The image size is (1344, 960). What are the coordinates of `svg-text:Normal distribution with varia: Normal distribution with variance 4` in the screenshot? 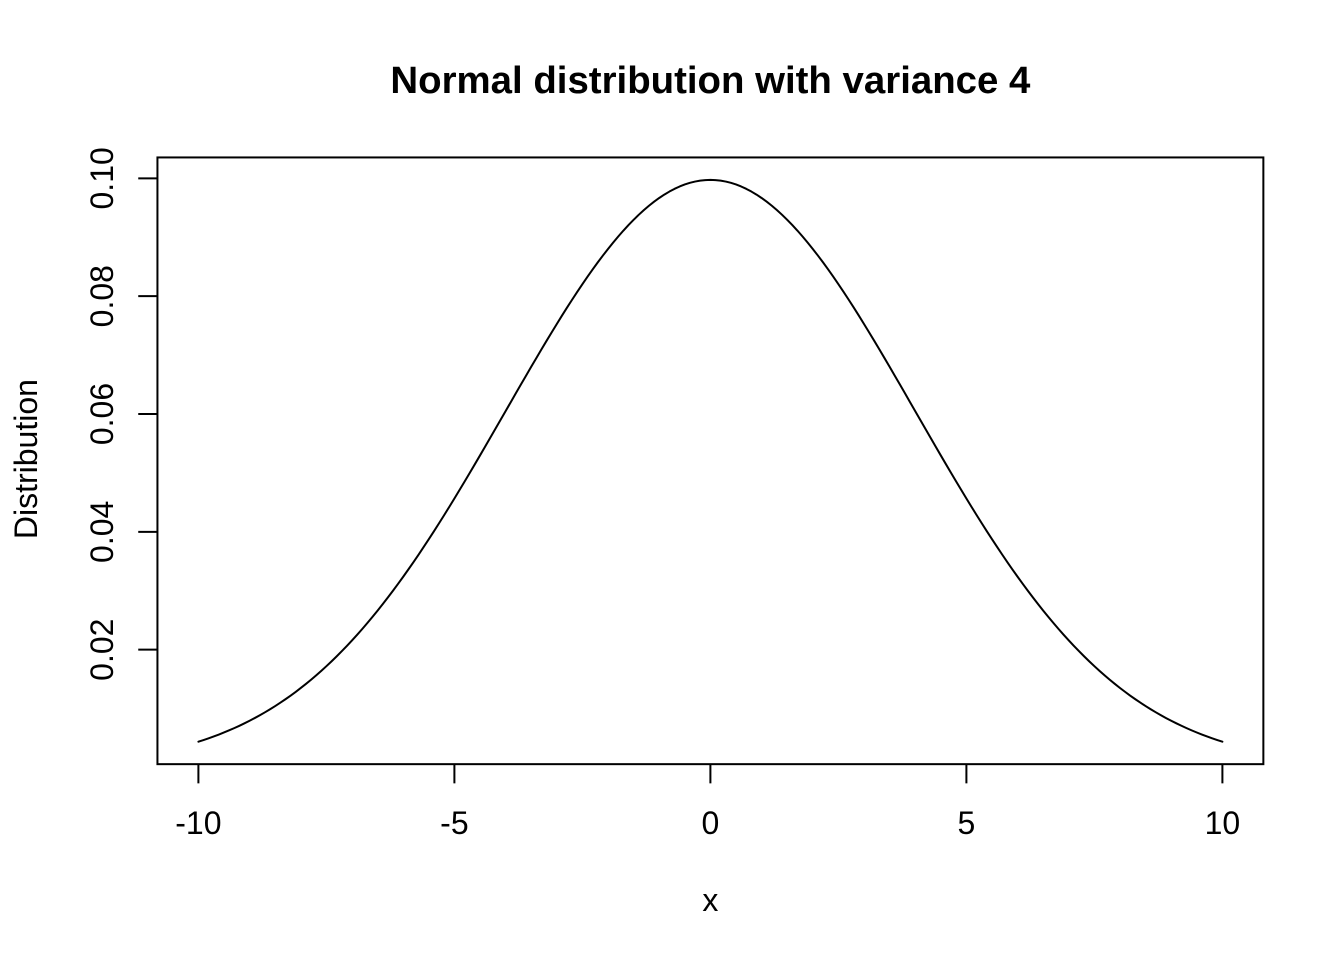 It's located at (710, 80).